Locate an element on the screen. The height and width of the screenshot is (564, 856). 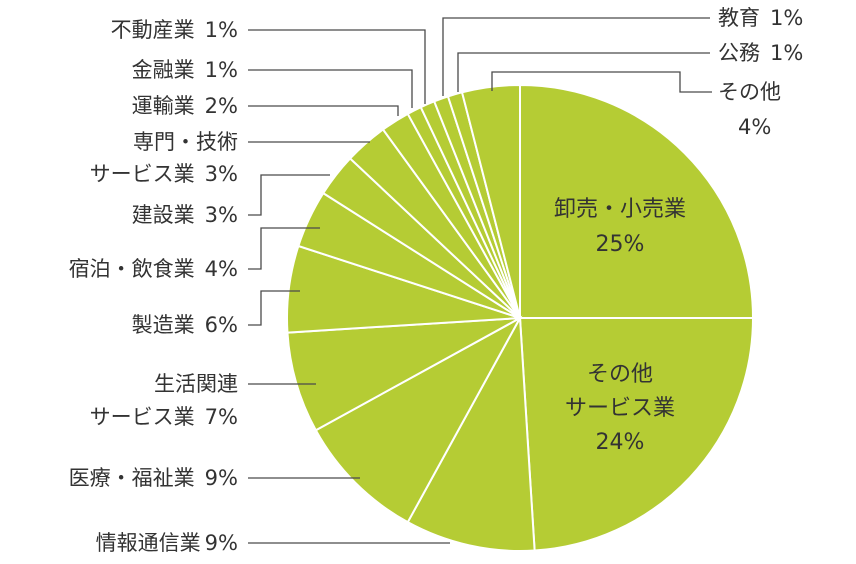
label-oroshiuri-value: 25% is located at coordinates (620, 244).